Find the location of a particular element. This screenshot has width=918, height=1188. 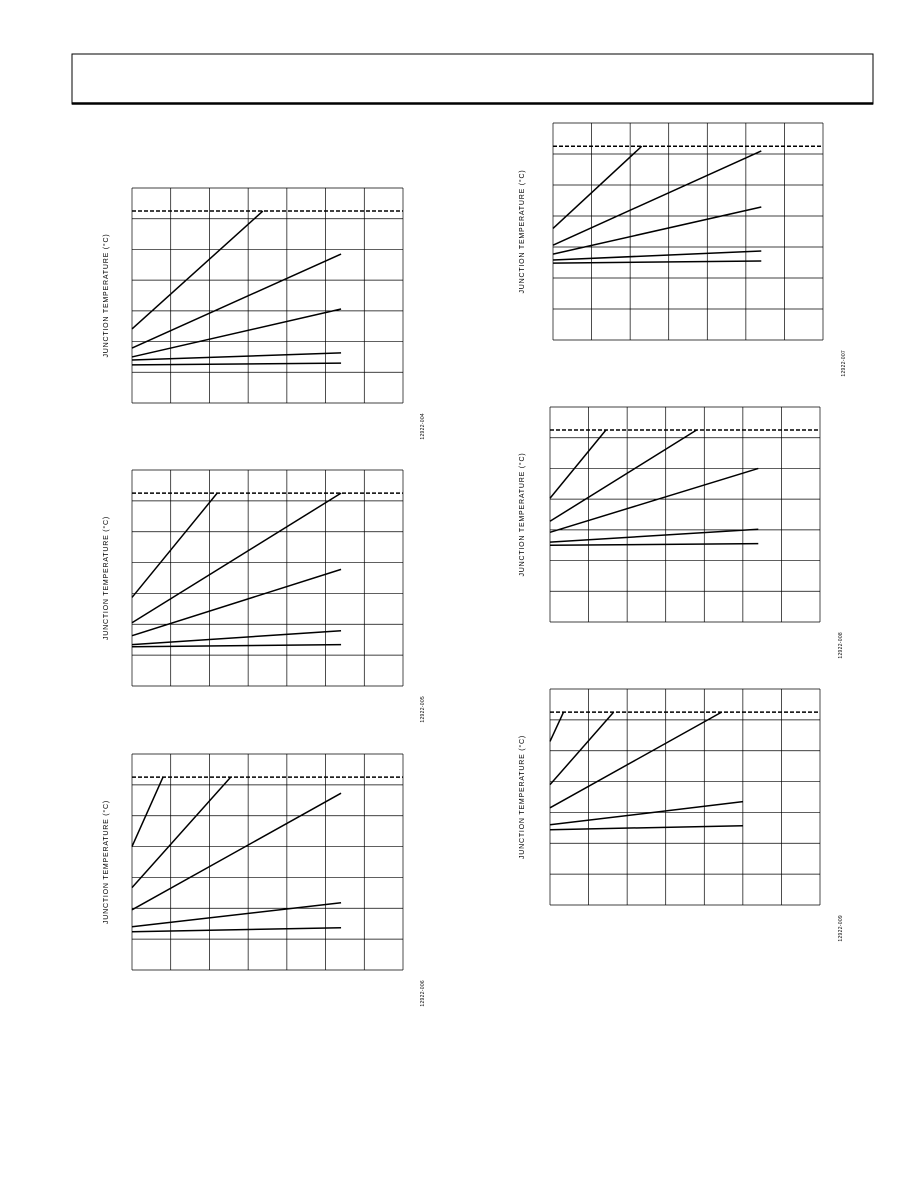

figure-id: 12922-004 is located at coordinates (423, 426).